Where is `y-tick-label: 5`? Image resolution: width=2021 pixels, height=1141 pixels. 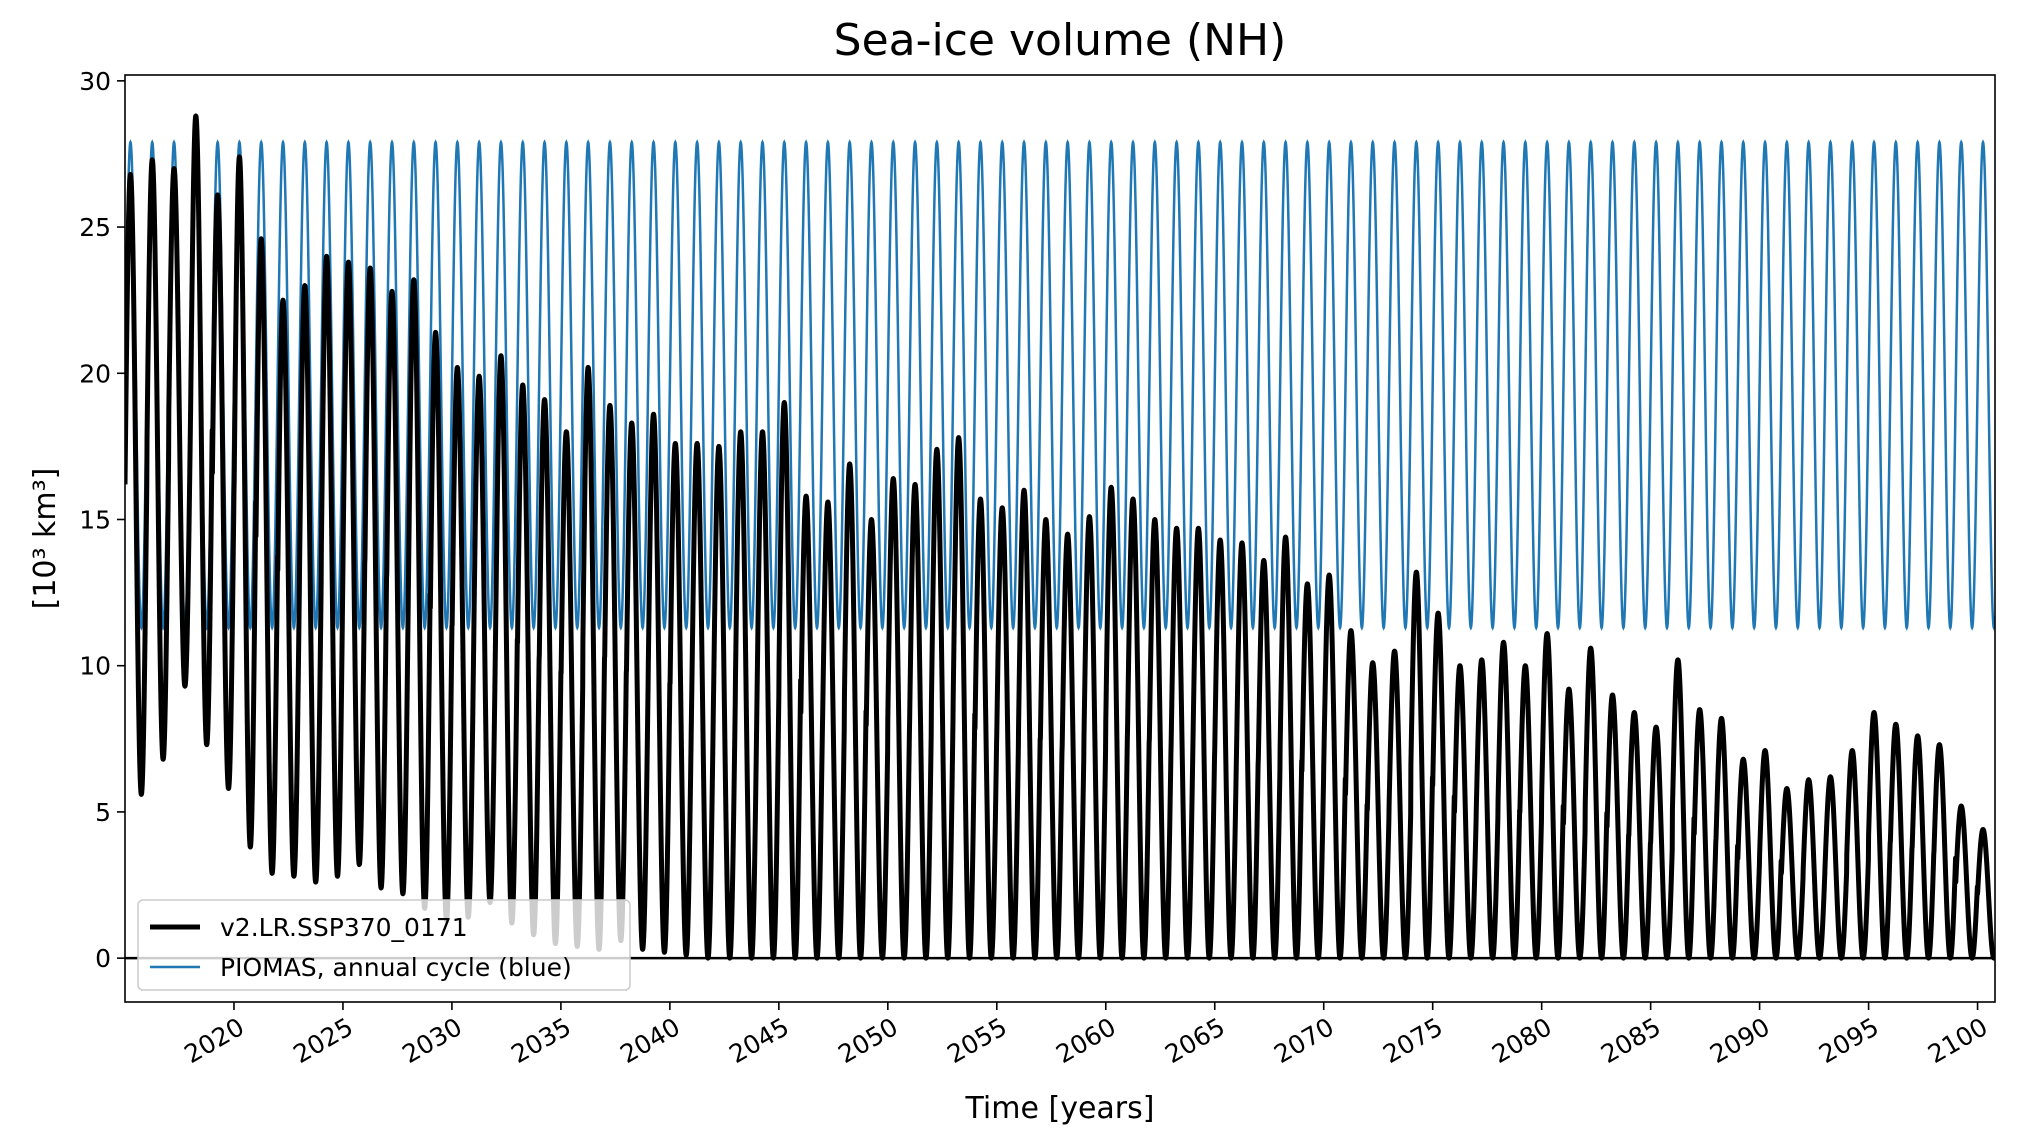 y-tick-label: 5 is located at coordinates (103, 812).